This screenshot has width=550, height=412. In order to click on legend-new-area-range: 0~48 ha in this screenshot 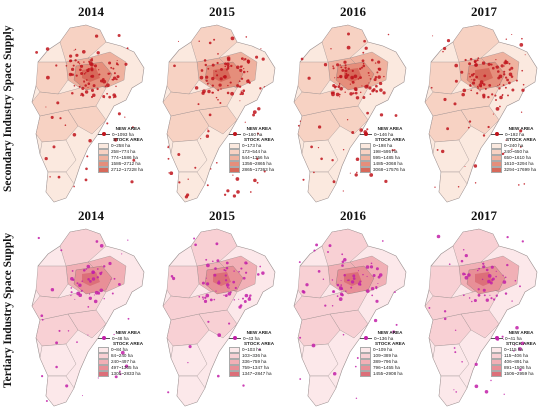, I will do `click(120, 338)`.